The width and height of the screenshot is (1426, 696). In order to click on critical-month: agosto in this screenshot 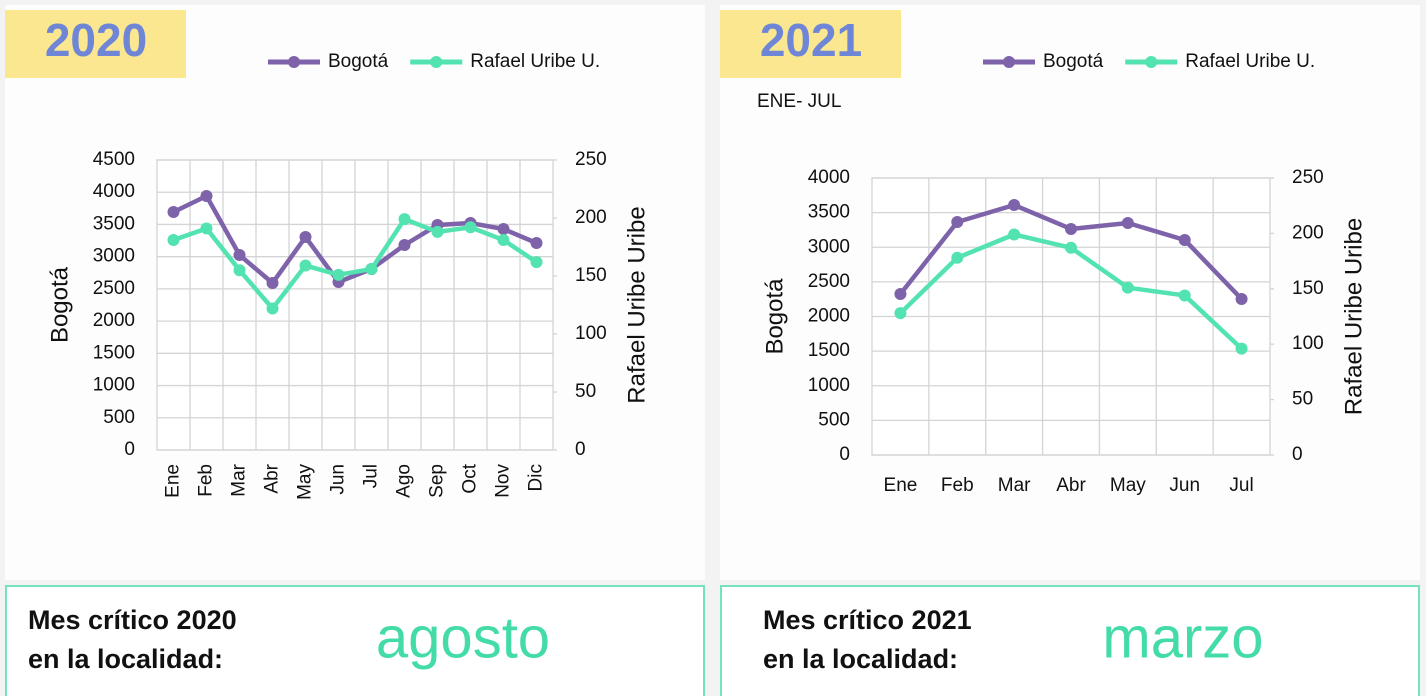, I will do `click(463, 637)`.